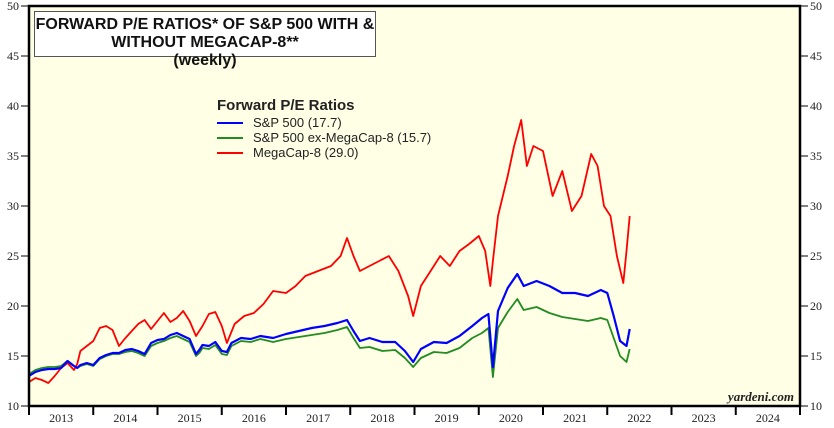 The image size is (834, 428). What do you see at coordinates (575, 418) in the screenshot?
I see `x-tick-label: 2021` at bounding box center [575, 418].